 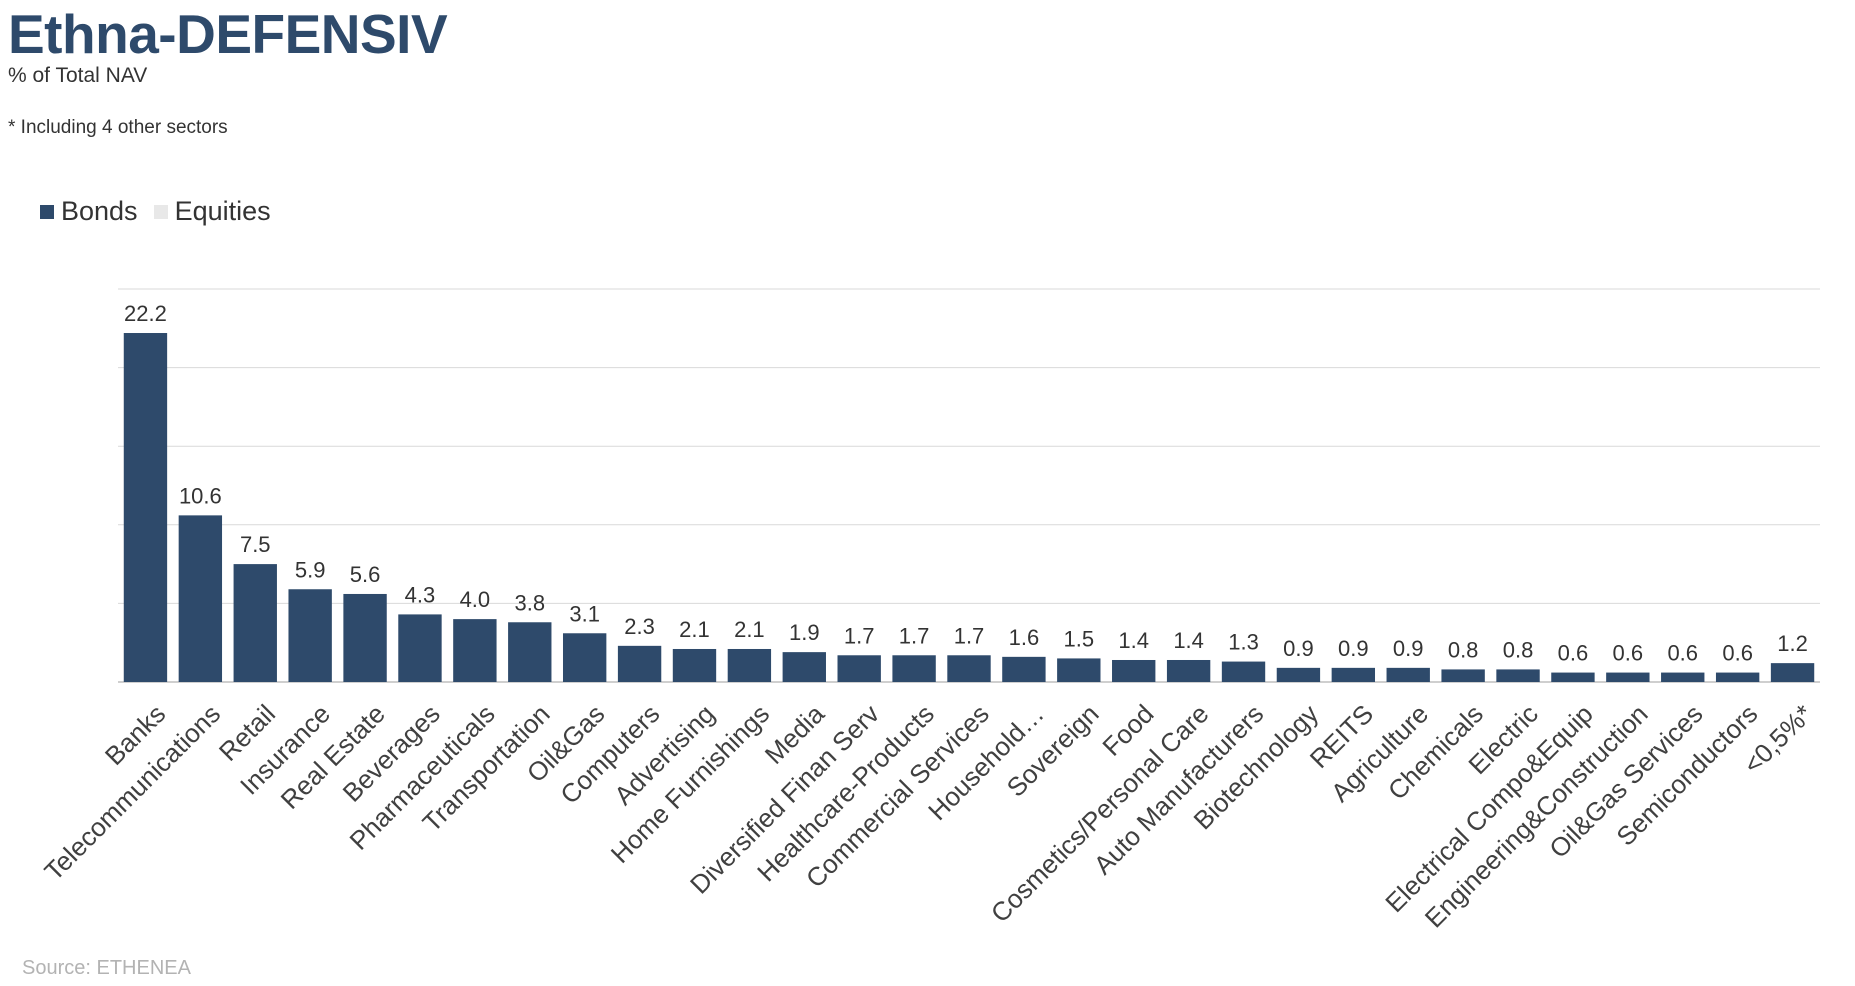 What do you see at coordinates (639, 626) in the screenshot?
I see `data-label: 2.3` at bounding box center [639, 626].